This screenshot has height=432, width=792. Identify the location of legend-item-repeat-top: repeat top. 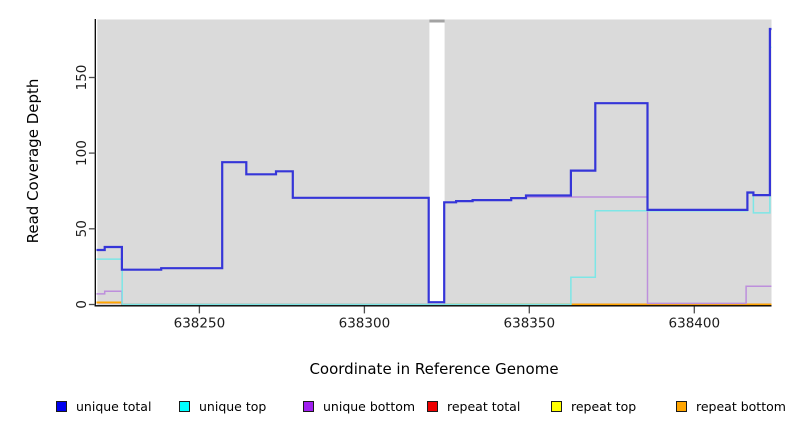
(593, 406).